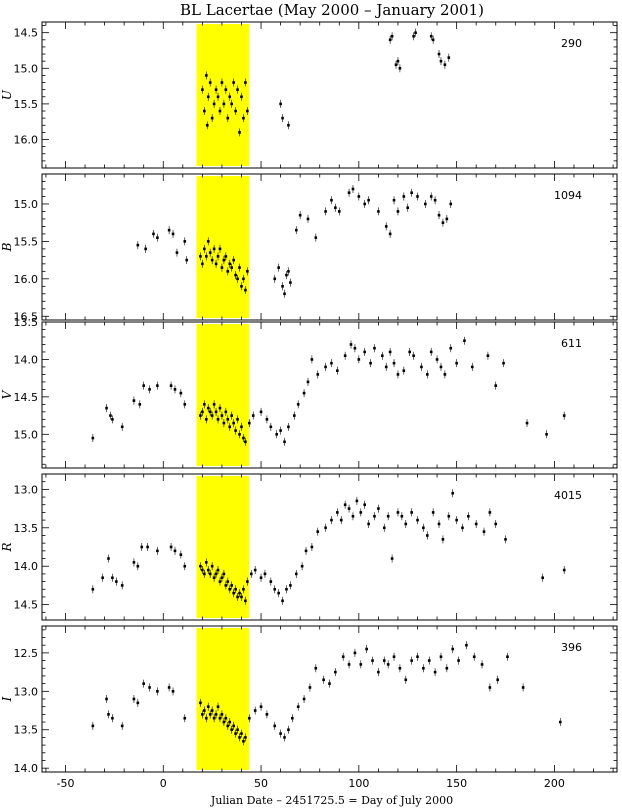 Image resolution: width=622 pixels, height=808 pixels. What do you see at coordinates (332, 10) in the screenshot?
I see `chart-title: BL Lacertae (May 2000 – January 2001)` at bounding box center [332, 10].